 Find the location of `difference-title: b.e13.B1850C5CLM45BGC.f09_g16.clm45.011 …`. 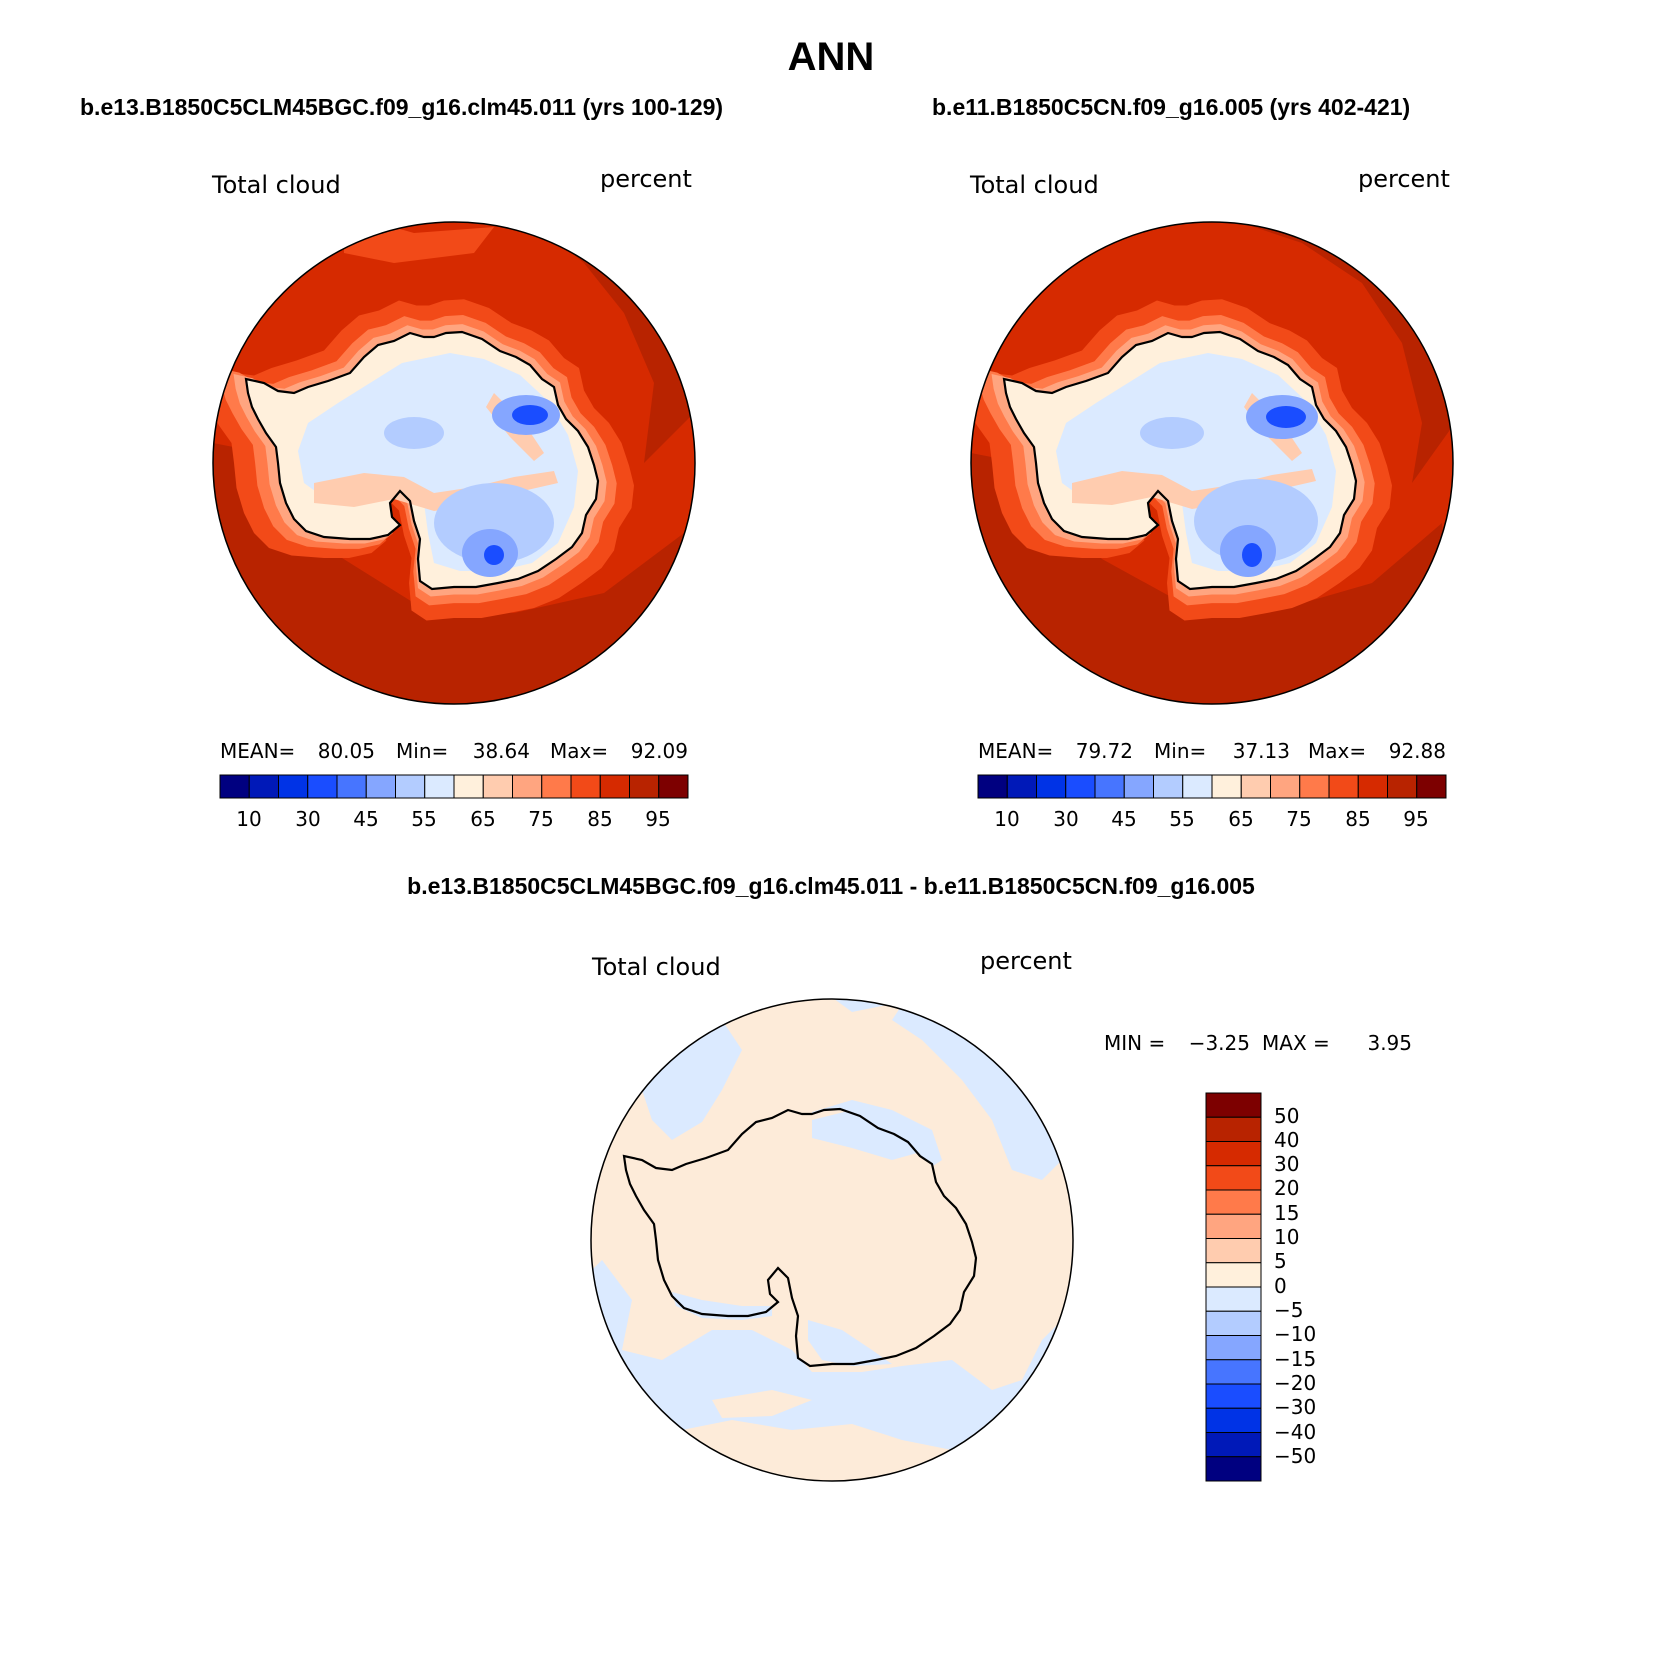

difference-title: b.e13.B1850C5CLM45BGC.f09_g16.clm45.011 … is located at coordinates (831, 886).